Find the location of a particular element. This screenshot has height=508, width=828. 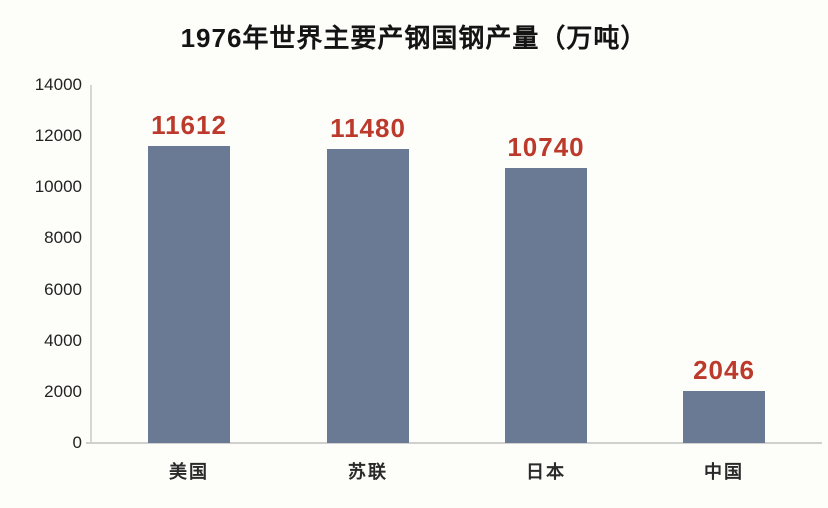

bar-japan is located at coordinates (546, 305).